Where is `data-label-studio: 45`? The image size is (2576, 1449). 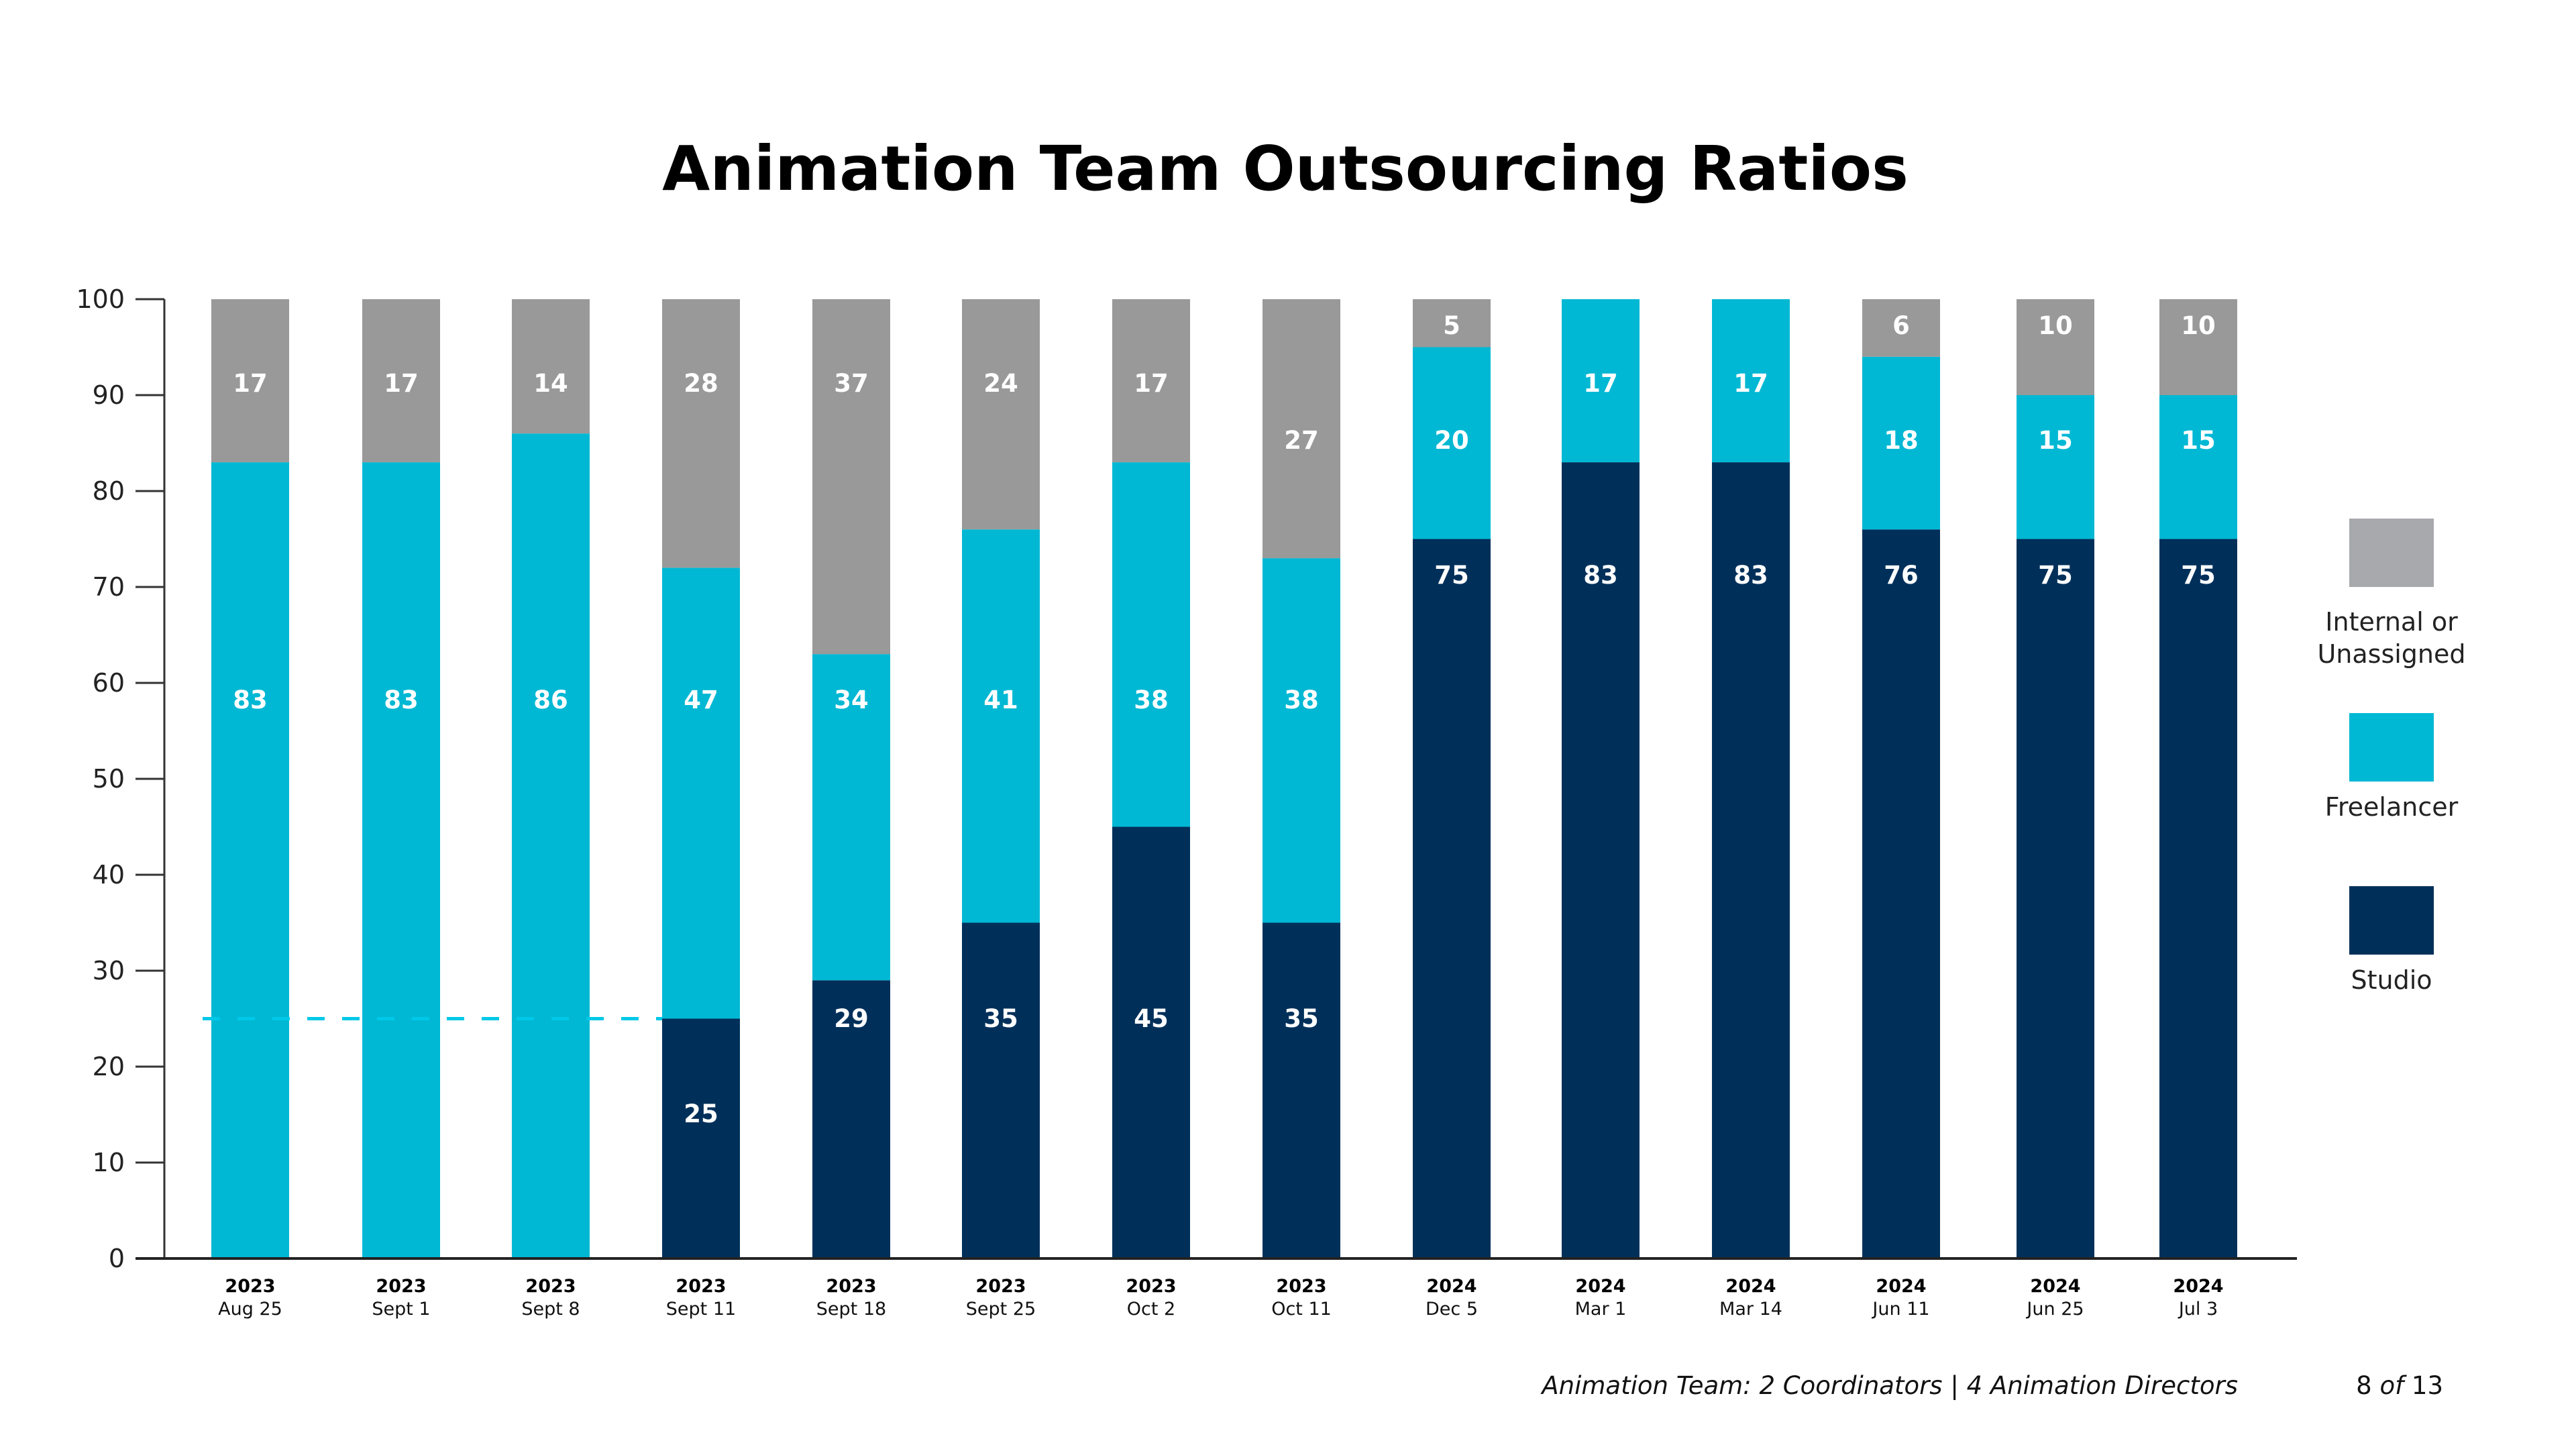
data-label-studio: 45 is located at coordinates (1151, 1018).